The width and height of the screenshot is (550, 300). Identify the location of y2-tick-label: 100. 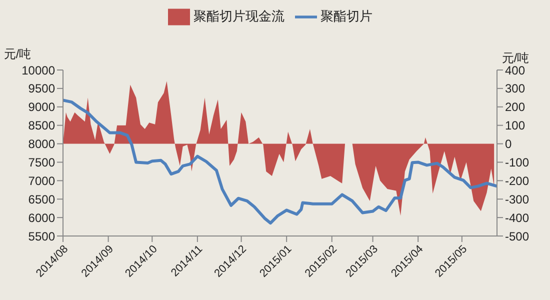
(515, 125).